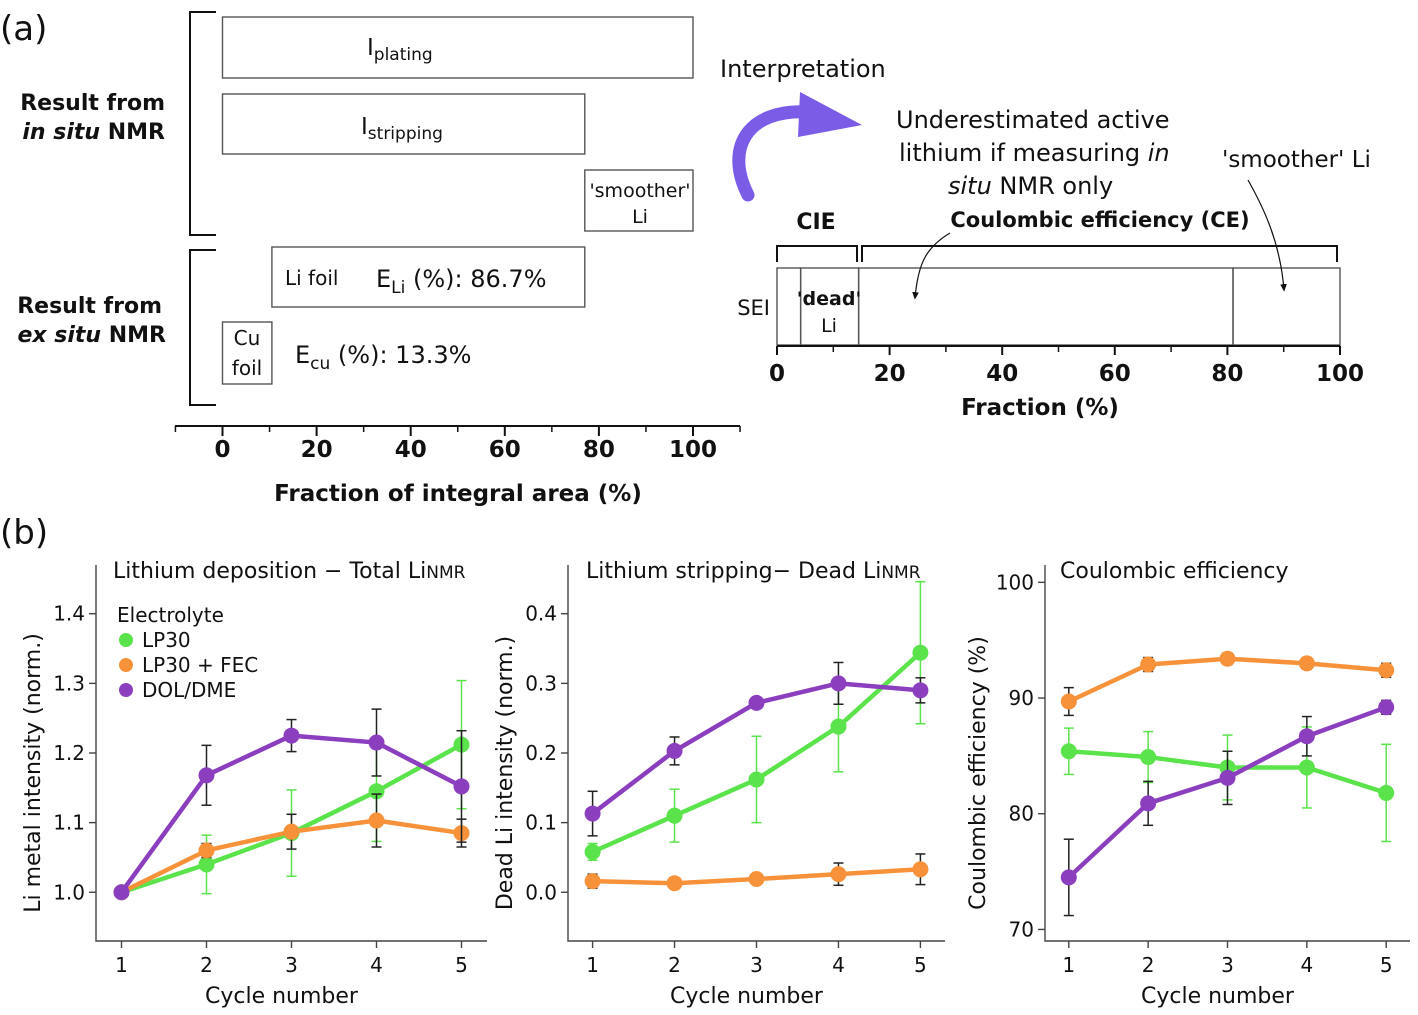 This screenshot has height=1015, width=1418. What do you see at coordinates (1174, 571) in the screenshot?
I see `line-chart-title: Coulombic efficiency` at bounding box center [1174, 571].